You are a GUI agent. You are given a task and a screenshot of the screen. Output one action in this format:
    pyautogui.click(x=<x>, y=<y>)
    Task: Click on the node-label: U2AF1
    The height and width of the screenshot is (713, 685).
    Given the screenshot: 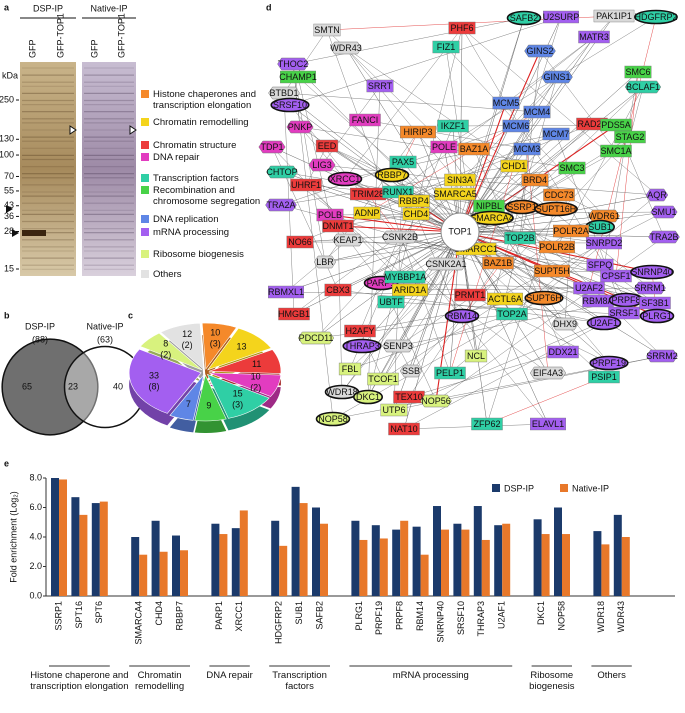 What is the action you would take?
    pyautogui.click(x=604, y=323)
    